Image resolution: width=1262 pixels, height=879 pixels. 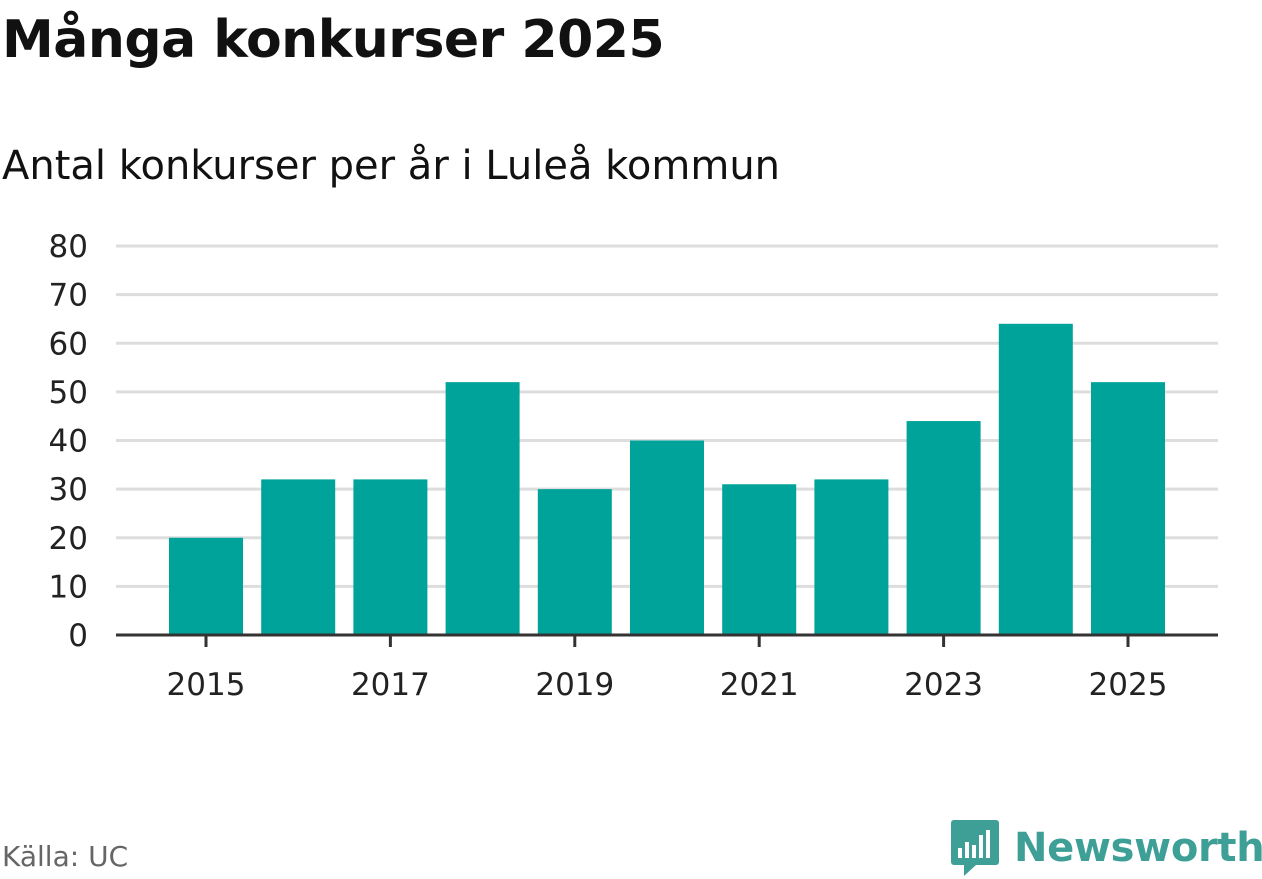 I want to click on brand-name: Newsworthy, so click(x=1138, y=848).